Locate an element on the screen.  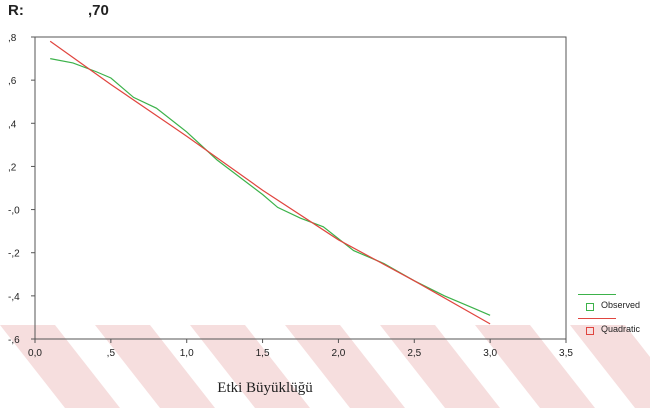
y-tick-label: -,0 is located at coordinates (14, 211).